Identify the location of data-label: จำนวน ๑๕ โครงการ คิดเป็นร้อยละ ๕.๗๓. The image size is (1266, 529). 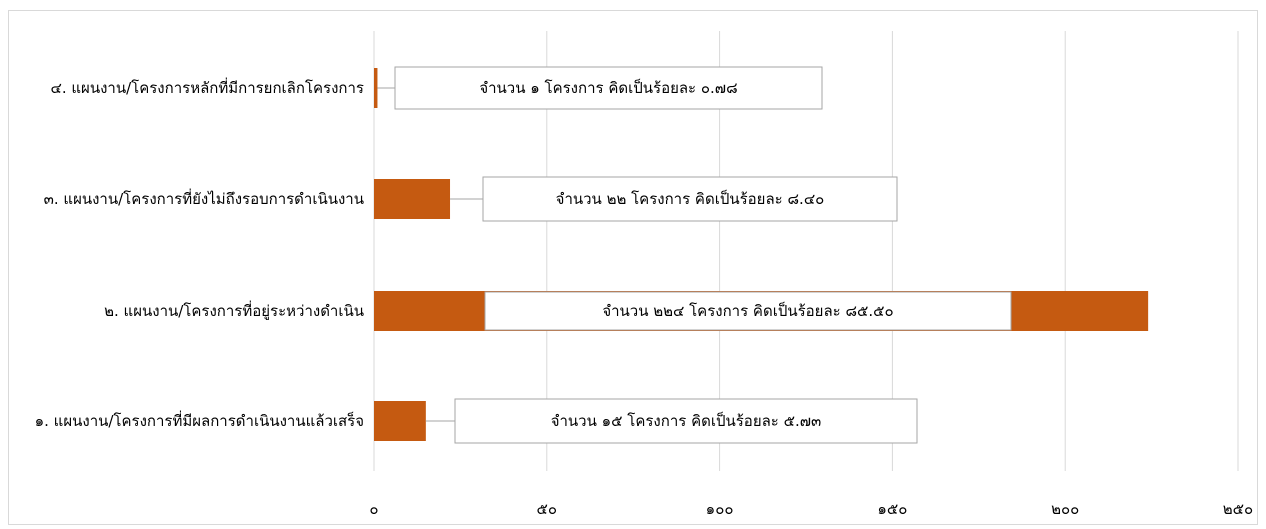
(686, 420).